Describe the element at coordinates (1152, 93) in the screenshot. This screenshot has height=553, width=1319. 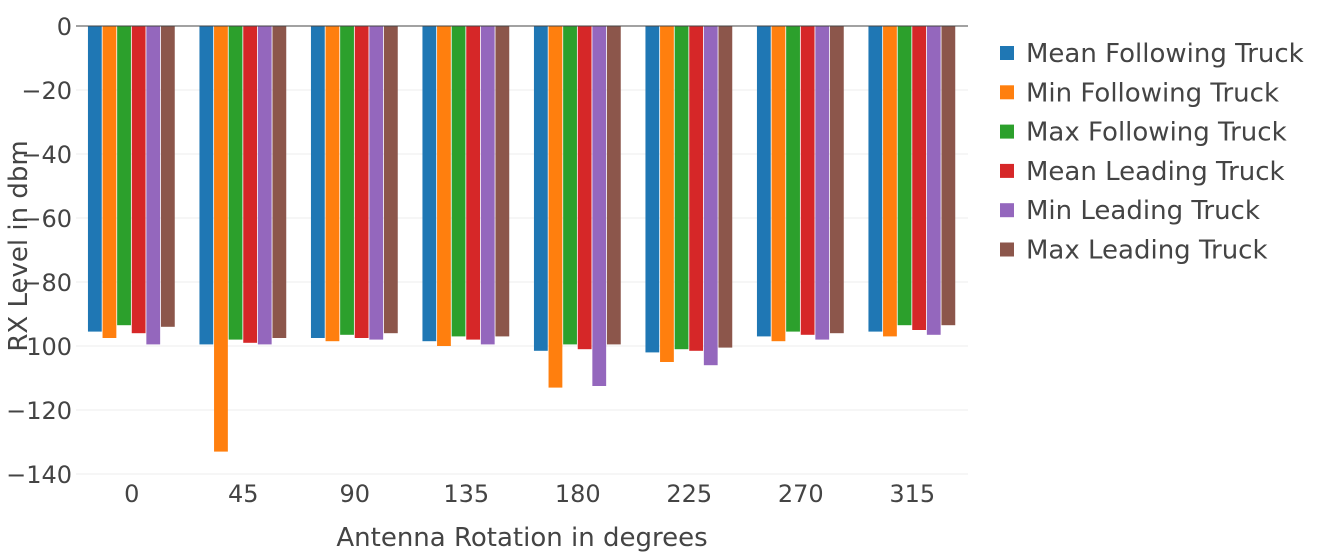
I see `legend-label: Min Following Truck` at that location.